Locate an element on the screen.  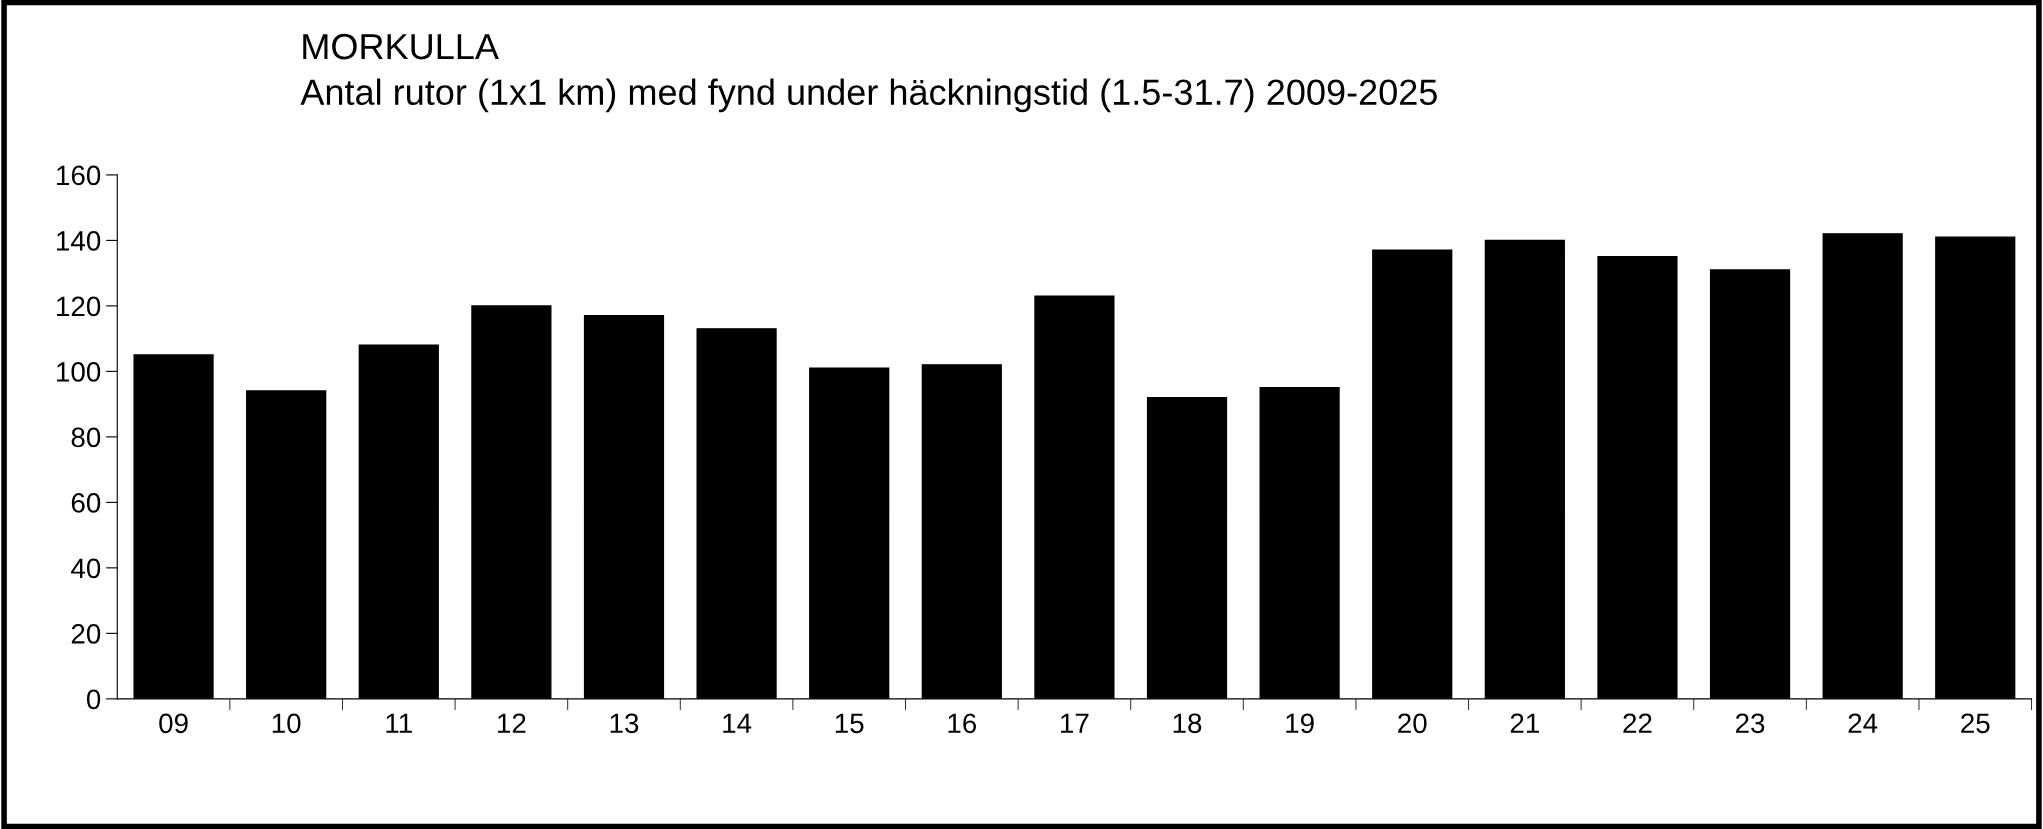
y-tick-label: 60 is located at coordinates (86, 503).